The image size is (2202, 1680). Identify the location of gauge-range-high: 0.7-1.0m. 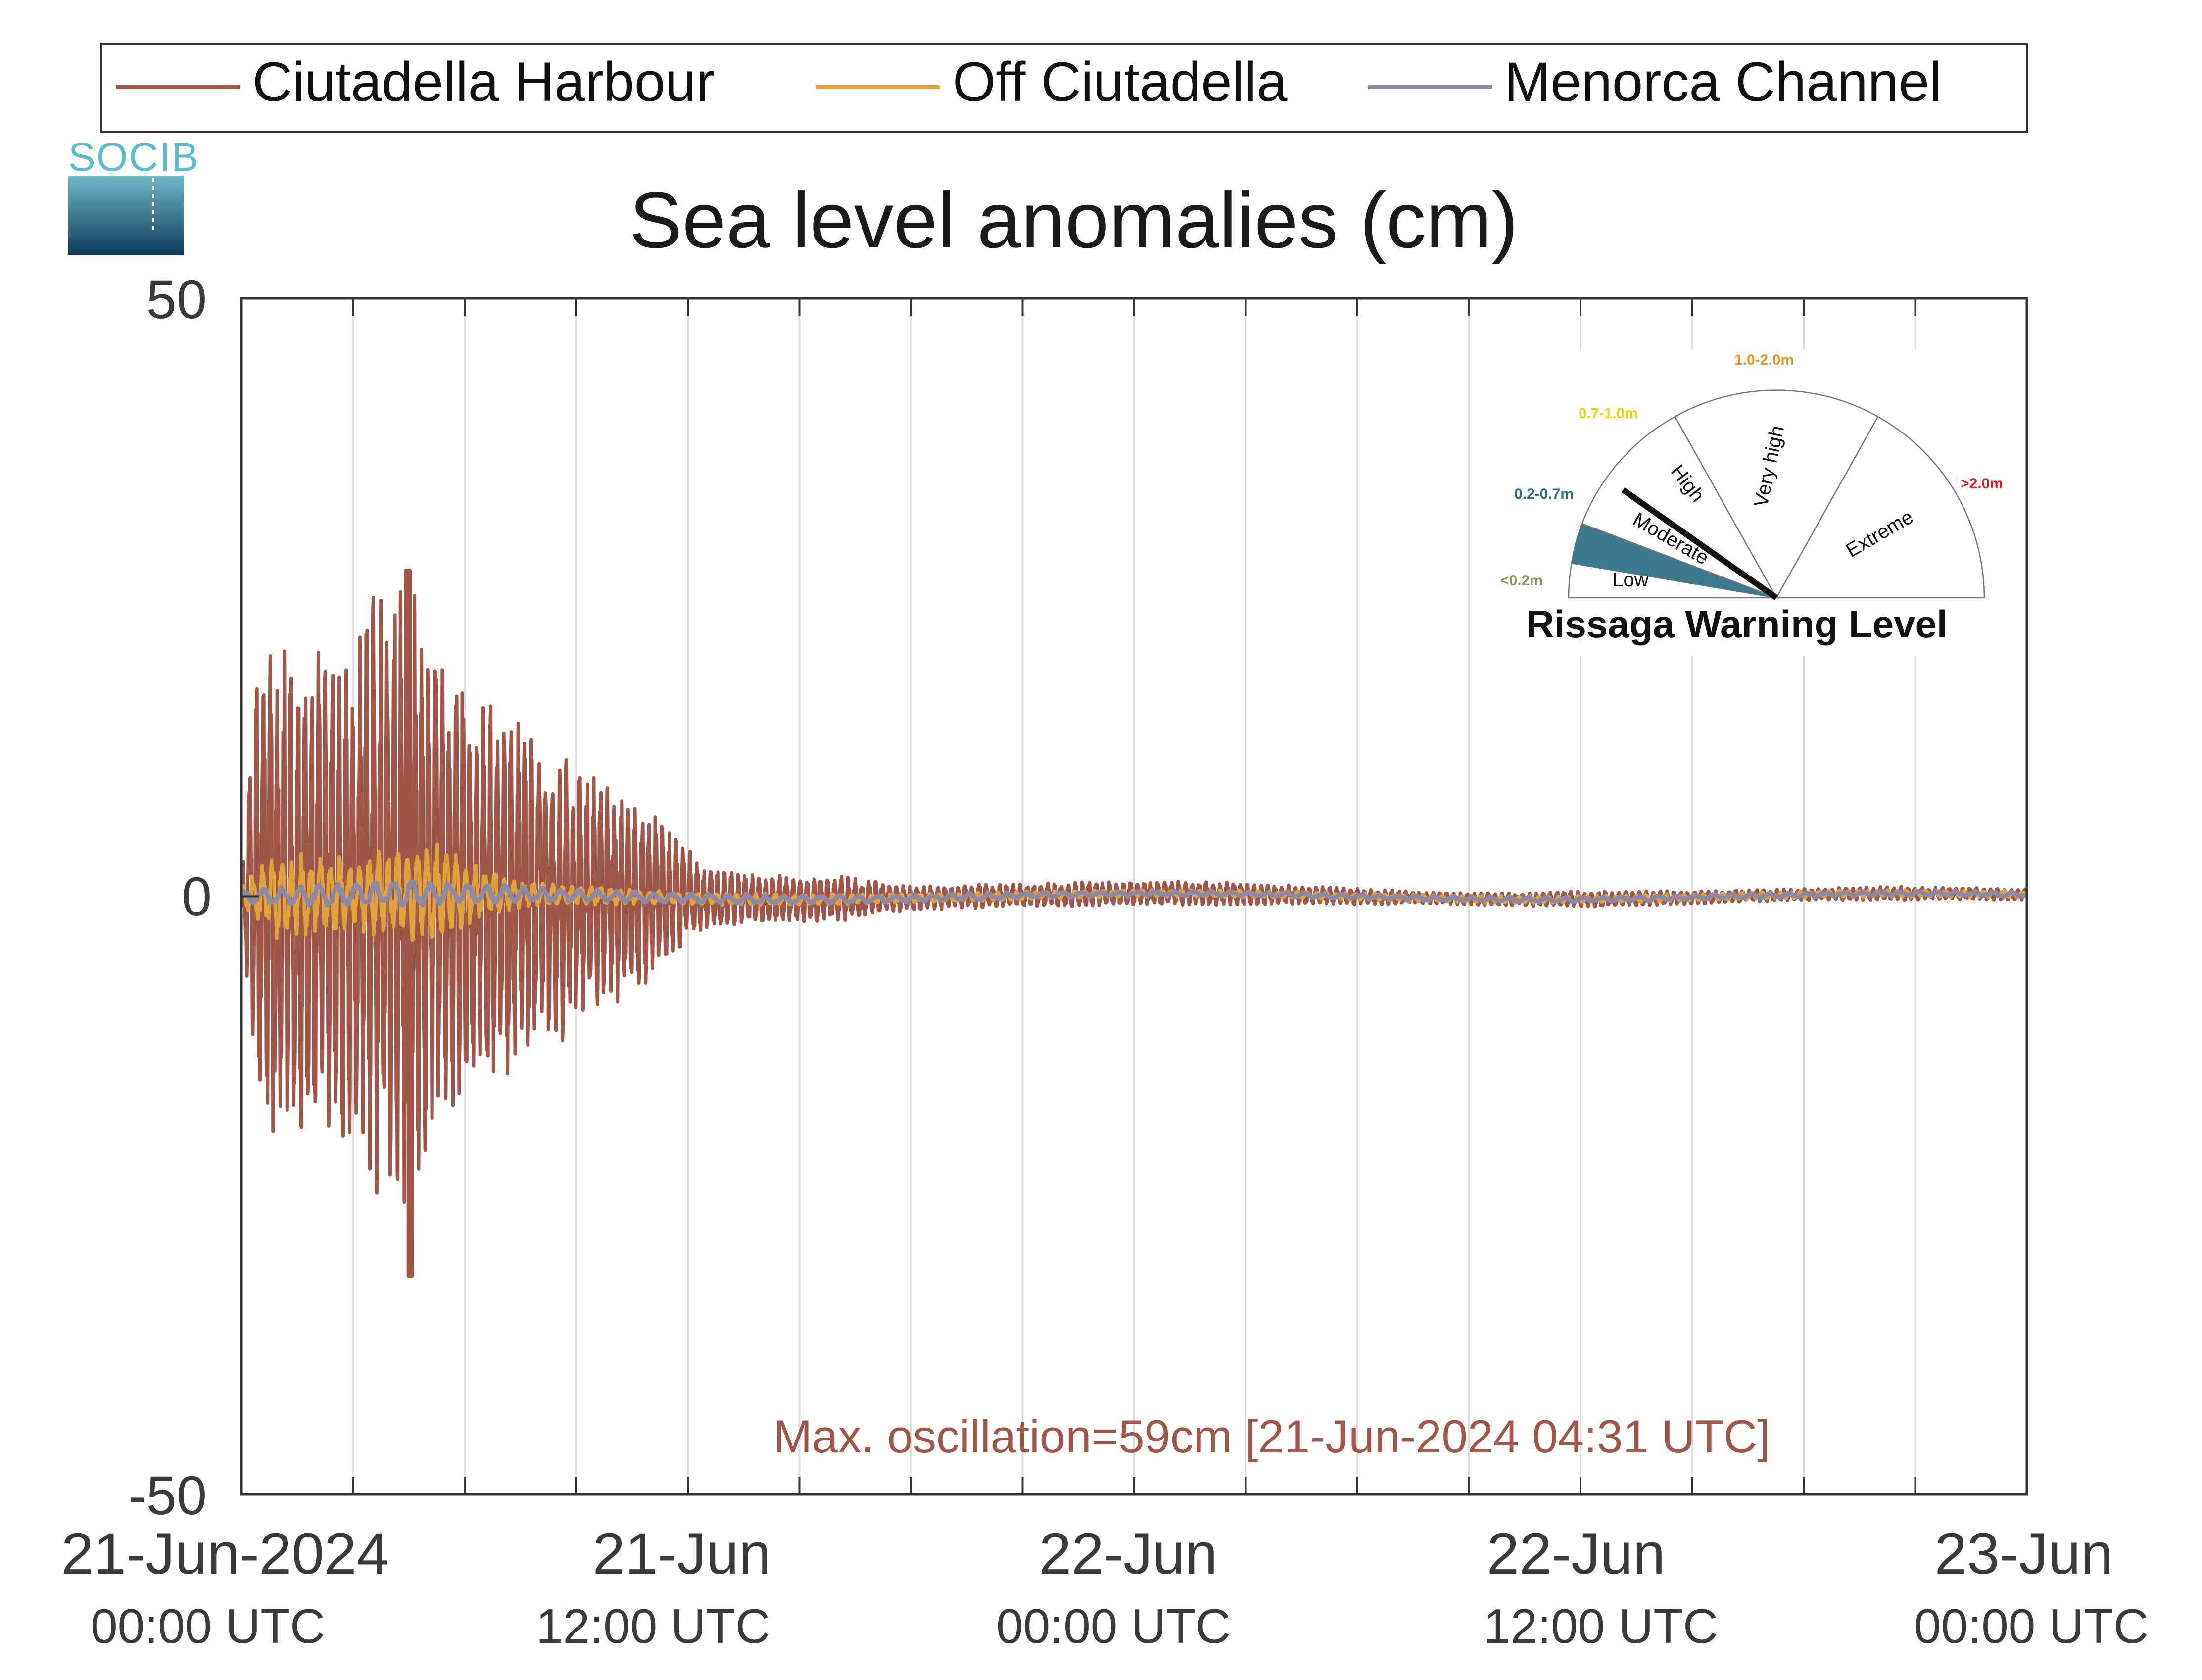
(1608, 414).